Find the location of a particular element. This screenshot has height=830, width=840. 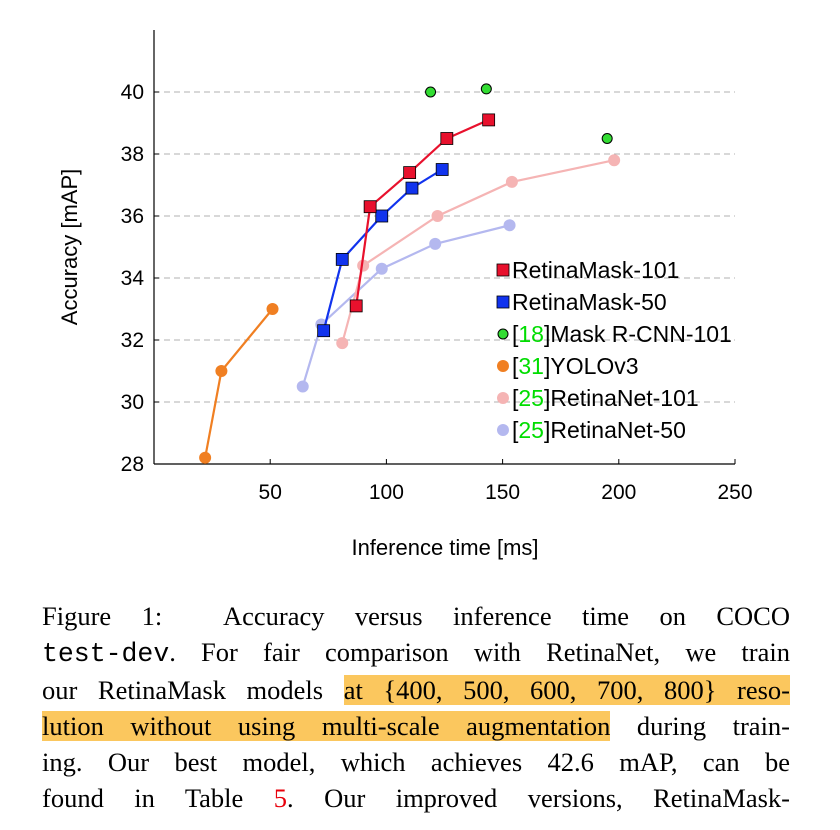

x-tick-label-100: 100 is located at coordinates (386, 492).